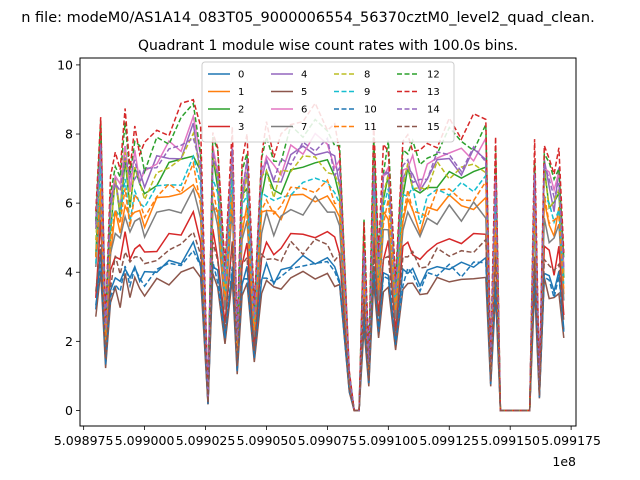 The height and width of the screenshot is (480, 640). Describe the element at coordinates (304, 92) in the screenshot. I see `legend-label-5: 5` at that location.